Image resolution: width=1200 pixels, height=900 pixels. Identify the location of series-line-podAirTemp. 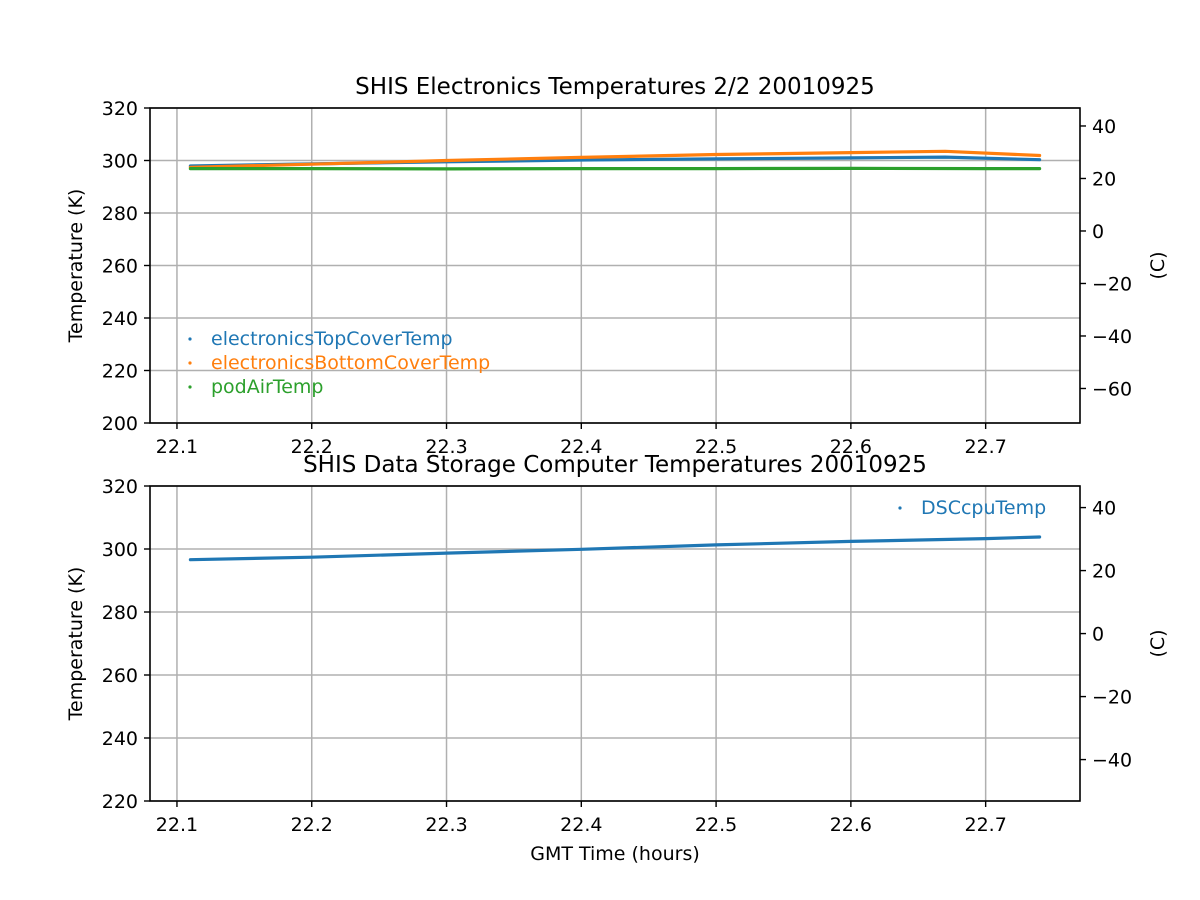
(615, 168).